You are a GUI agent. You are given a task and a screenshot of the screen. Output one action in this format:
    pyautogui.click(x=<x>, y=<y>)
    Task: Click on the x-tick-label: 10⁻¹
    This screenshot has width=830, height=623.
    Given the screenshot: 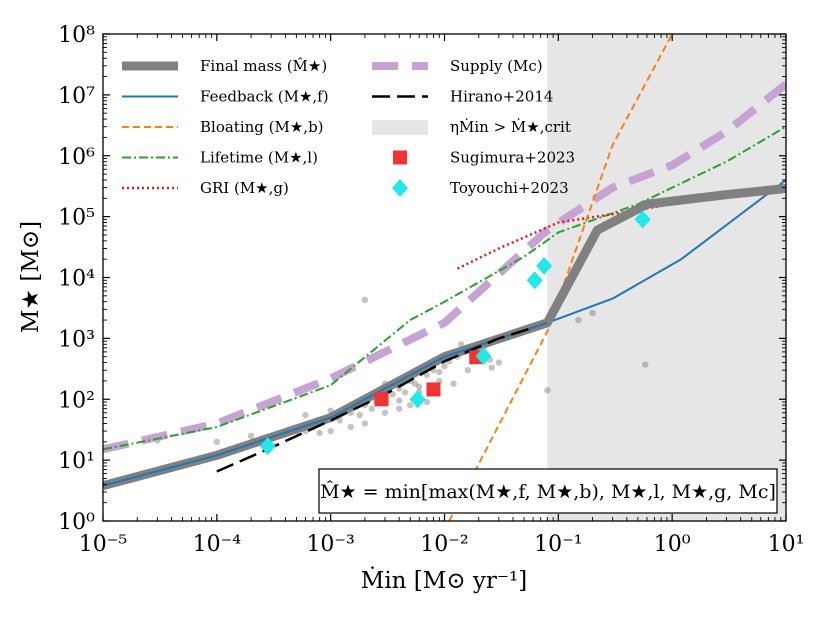 What is the action you would take?
    pyautogui.click(x=558, y=544)
    